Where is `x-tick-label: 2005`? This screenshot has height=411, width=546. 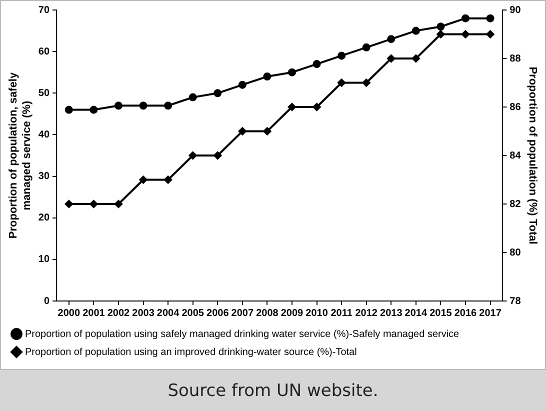 x-tick-label: 2005 is located at coordinates (193, 313).